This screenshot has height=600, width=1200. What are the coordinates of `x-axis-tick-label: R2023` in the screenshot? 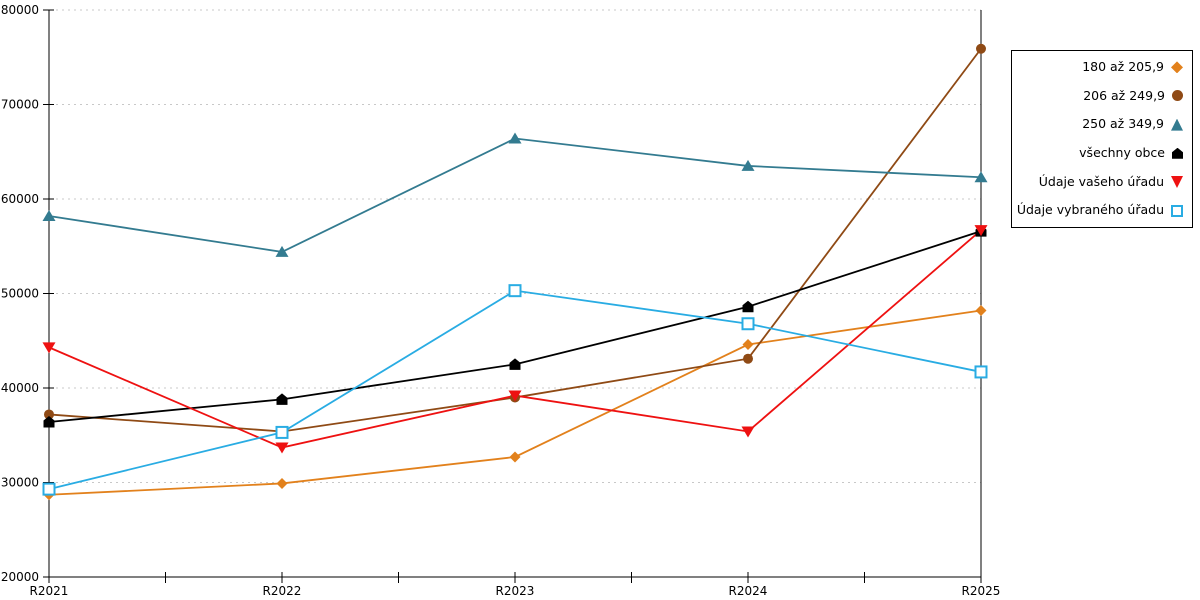 It's located at (515, 591).